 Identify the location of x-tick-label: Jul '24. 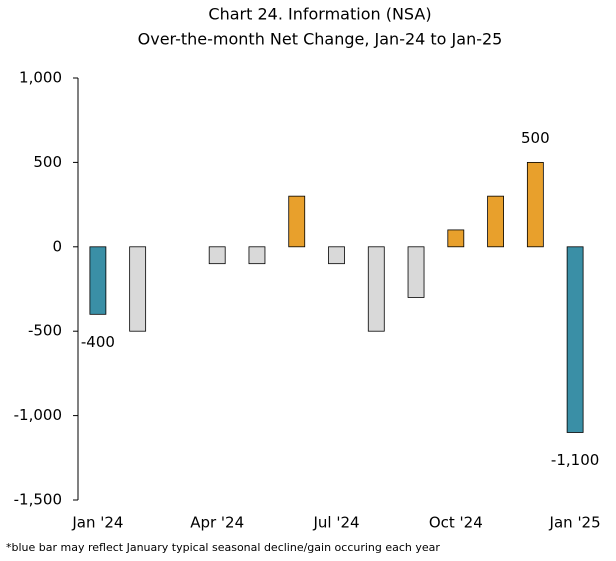
(335, 523).